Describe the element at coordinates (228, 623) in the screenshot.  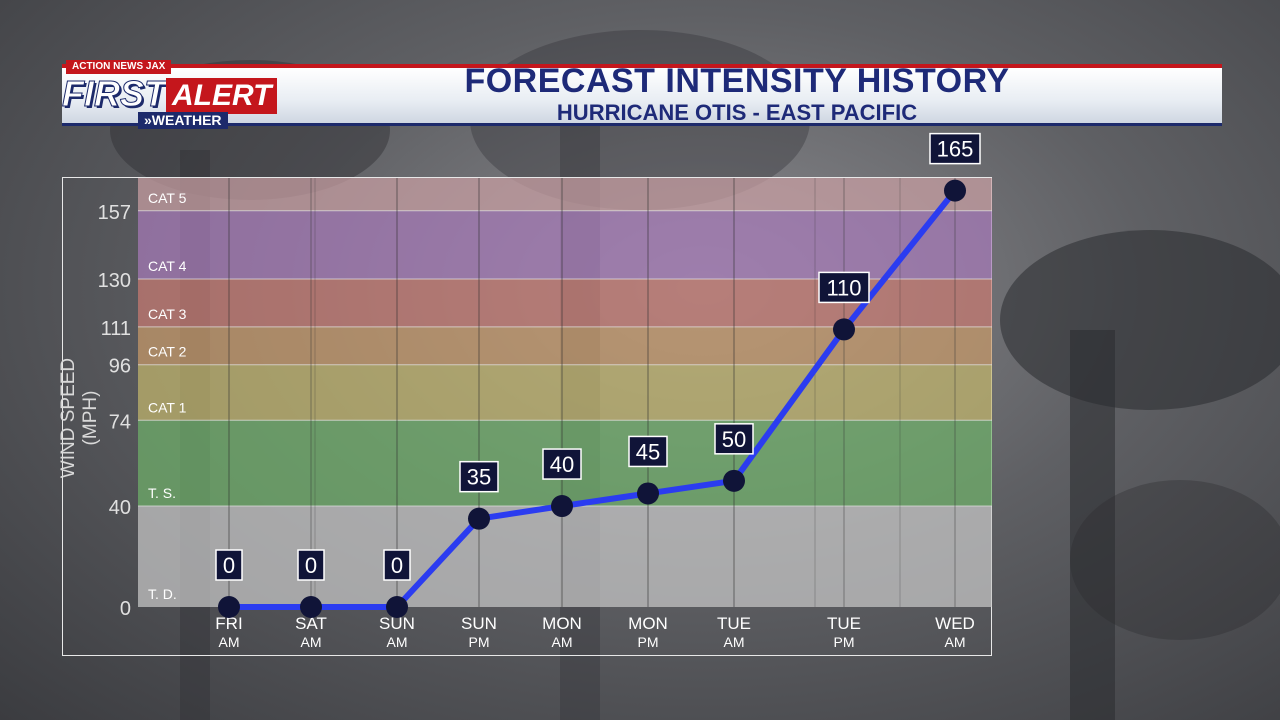
I see `x-tick-day: FRI` at that location.